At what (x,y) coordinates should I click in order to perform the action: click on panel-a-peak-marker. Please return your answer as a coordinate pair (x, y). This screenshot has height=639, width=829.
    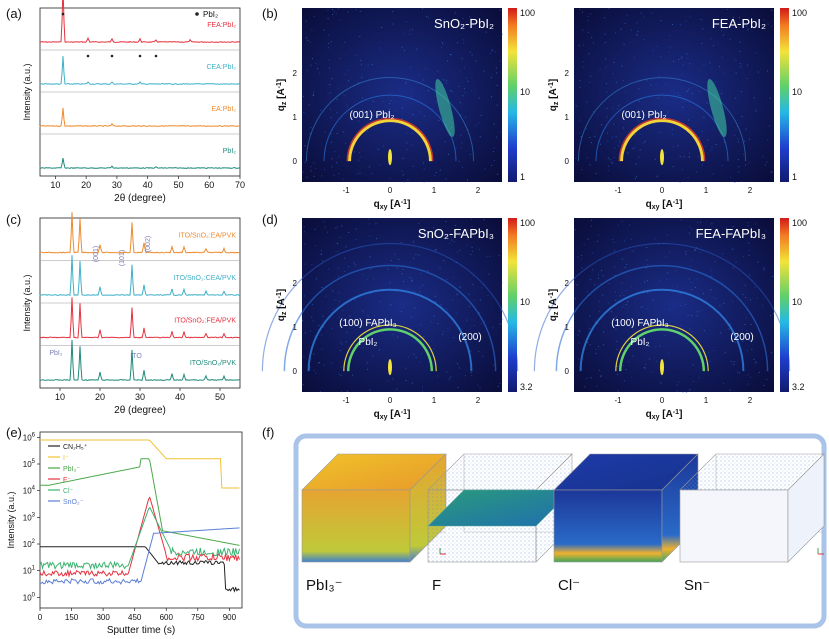
    Looking at the image, I should click on (88, 56).